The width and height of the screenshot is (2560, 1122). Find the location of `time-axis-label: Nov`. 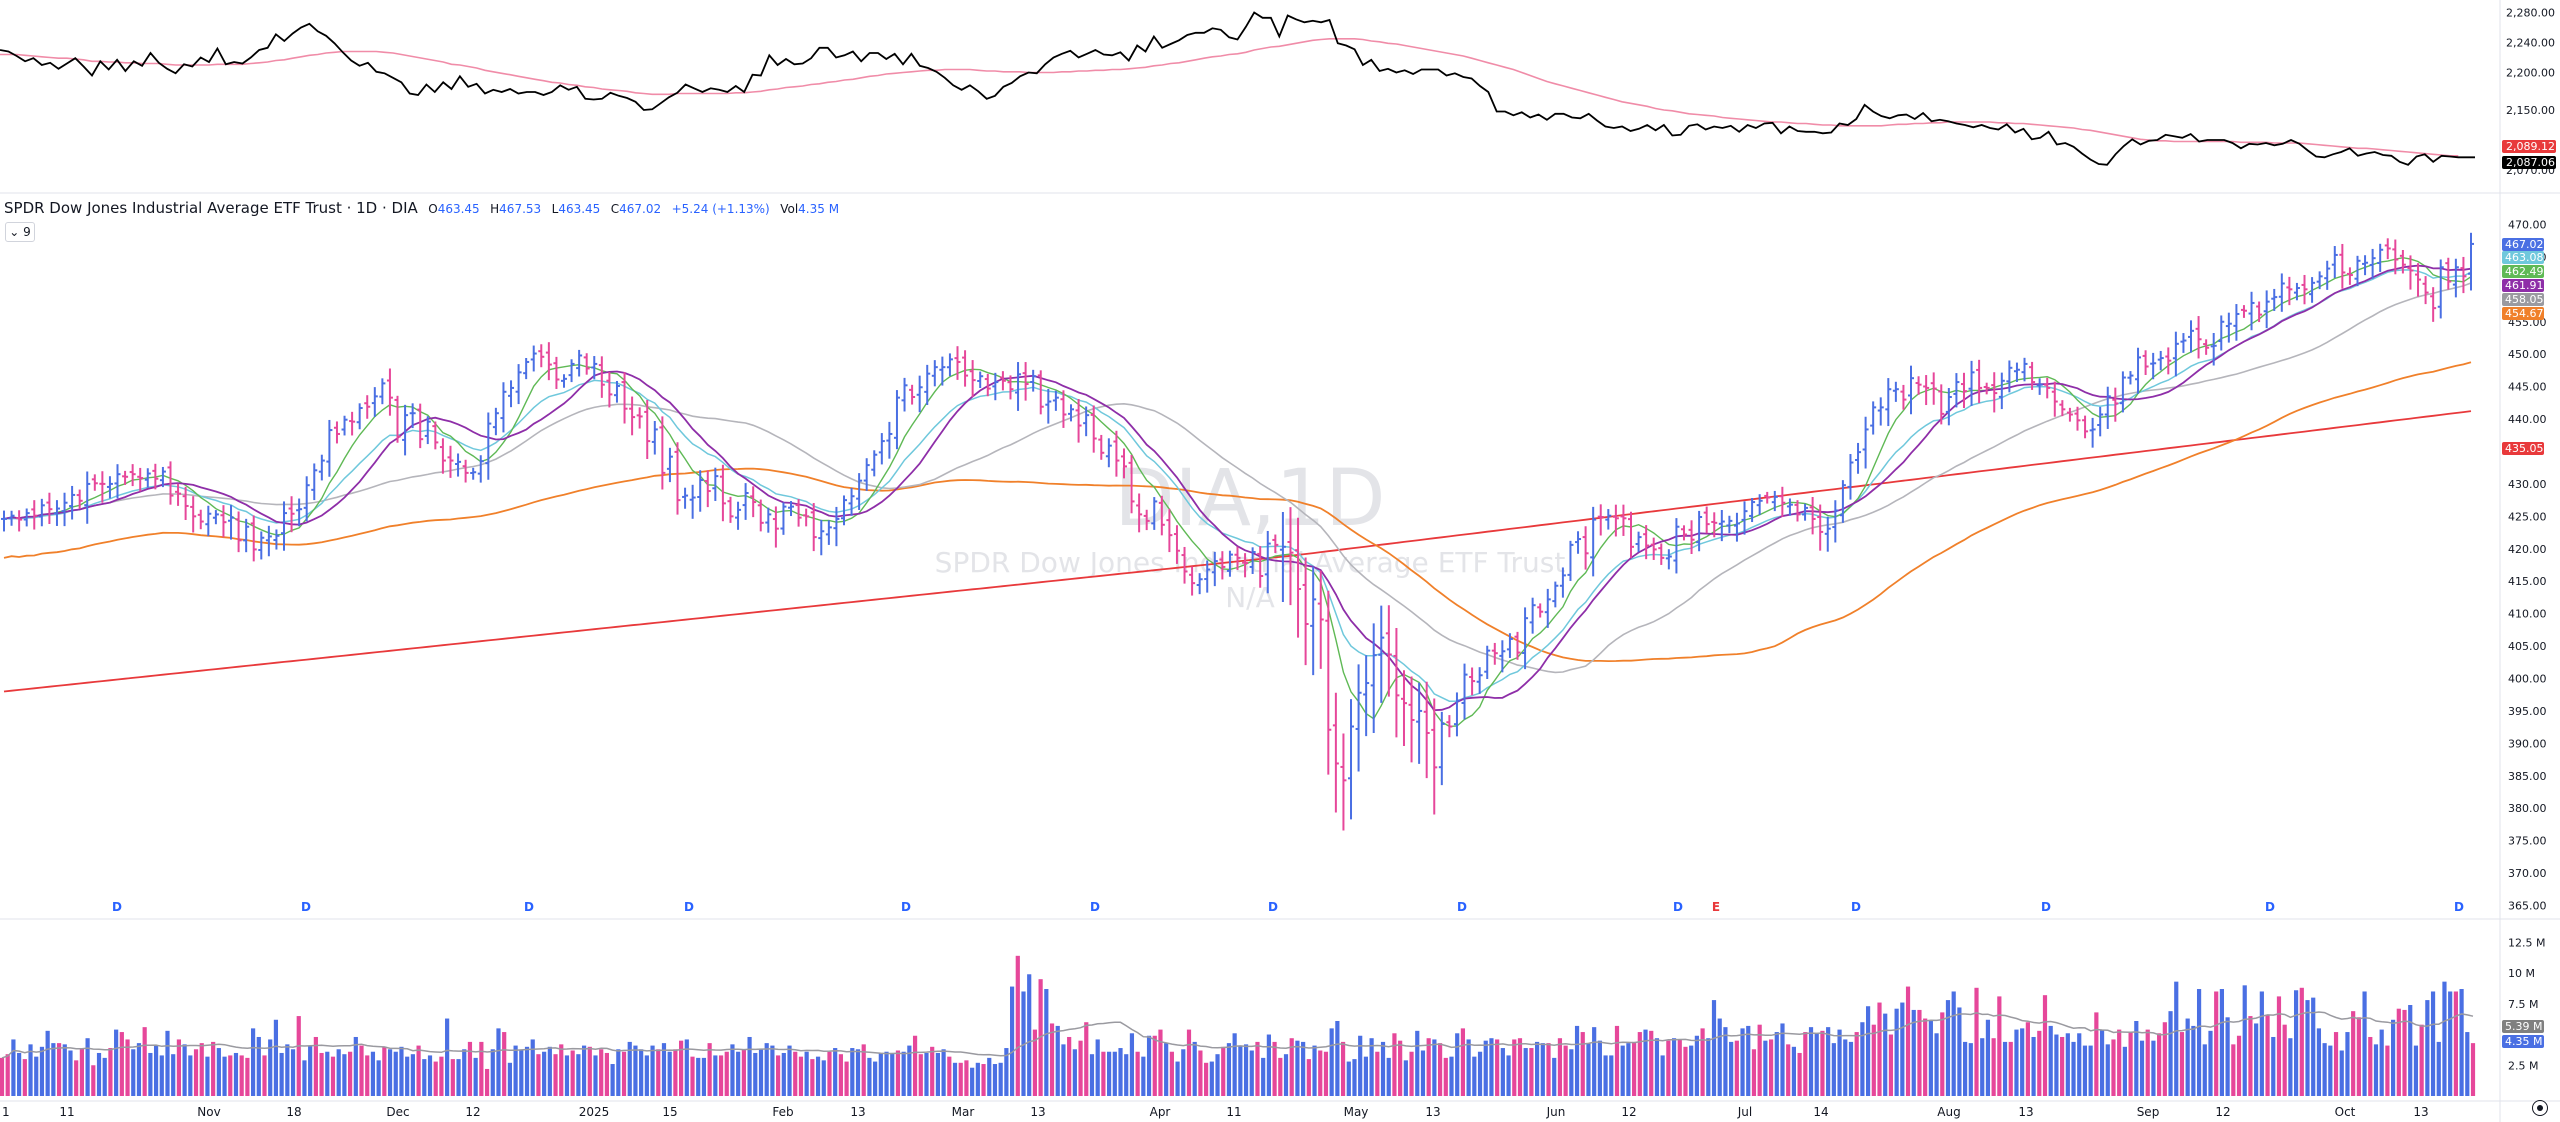

time-axis-label: Nov is located at coordinates (208, 1112).